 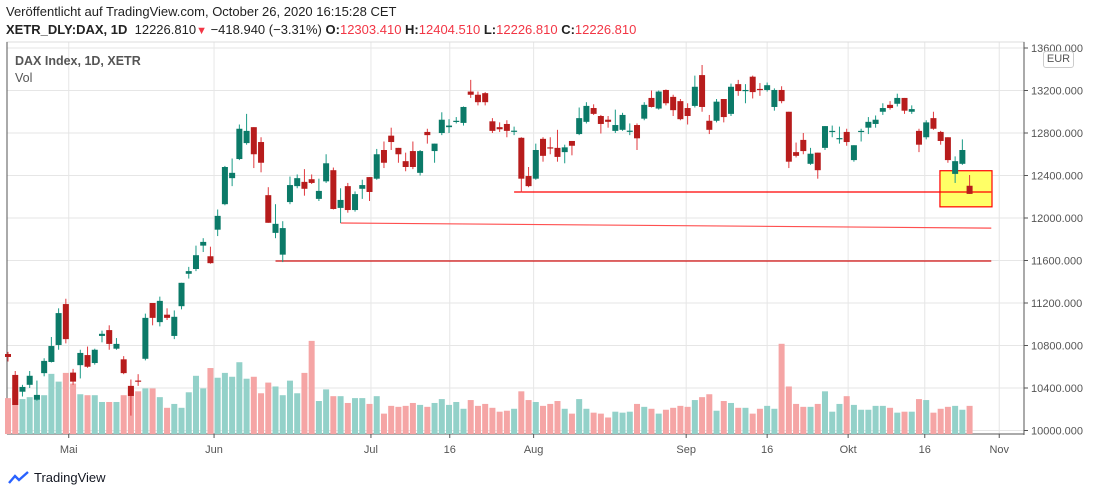 I want to click on tradingview-branding: TradingView, so click(x=57, y=477).